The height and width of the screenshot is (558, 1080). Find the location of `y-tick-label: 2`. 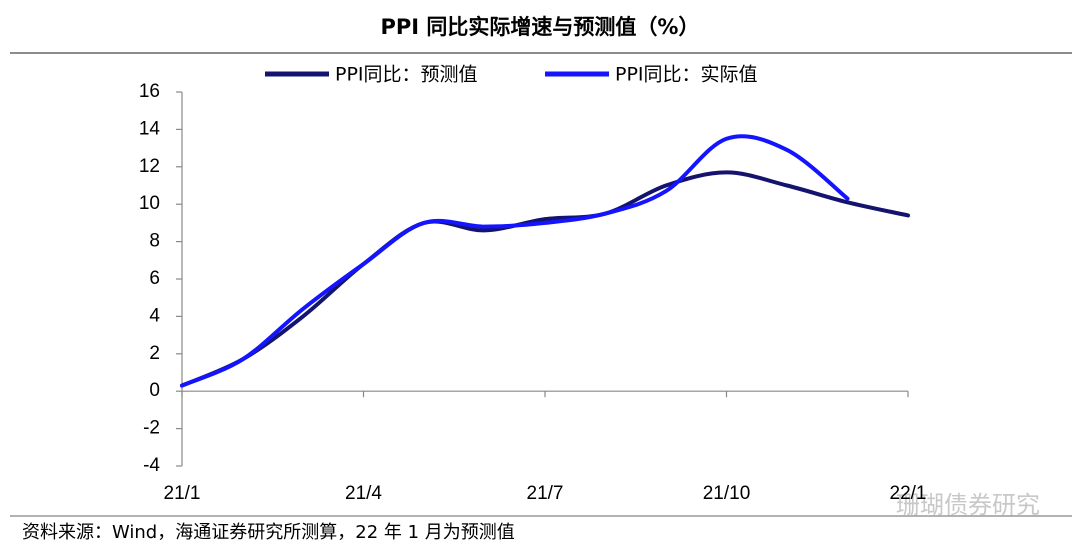

y-tick-label: 2 is located at coordinates (154, 353).